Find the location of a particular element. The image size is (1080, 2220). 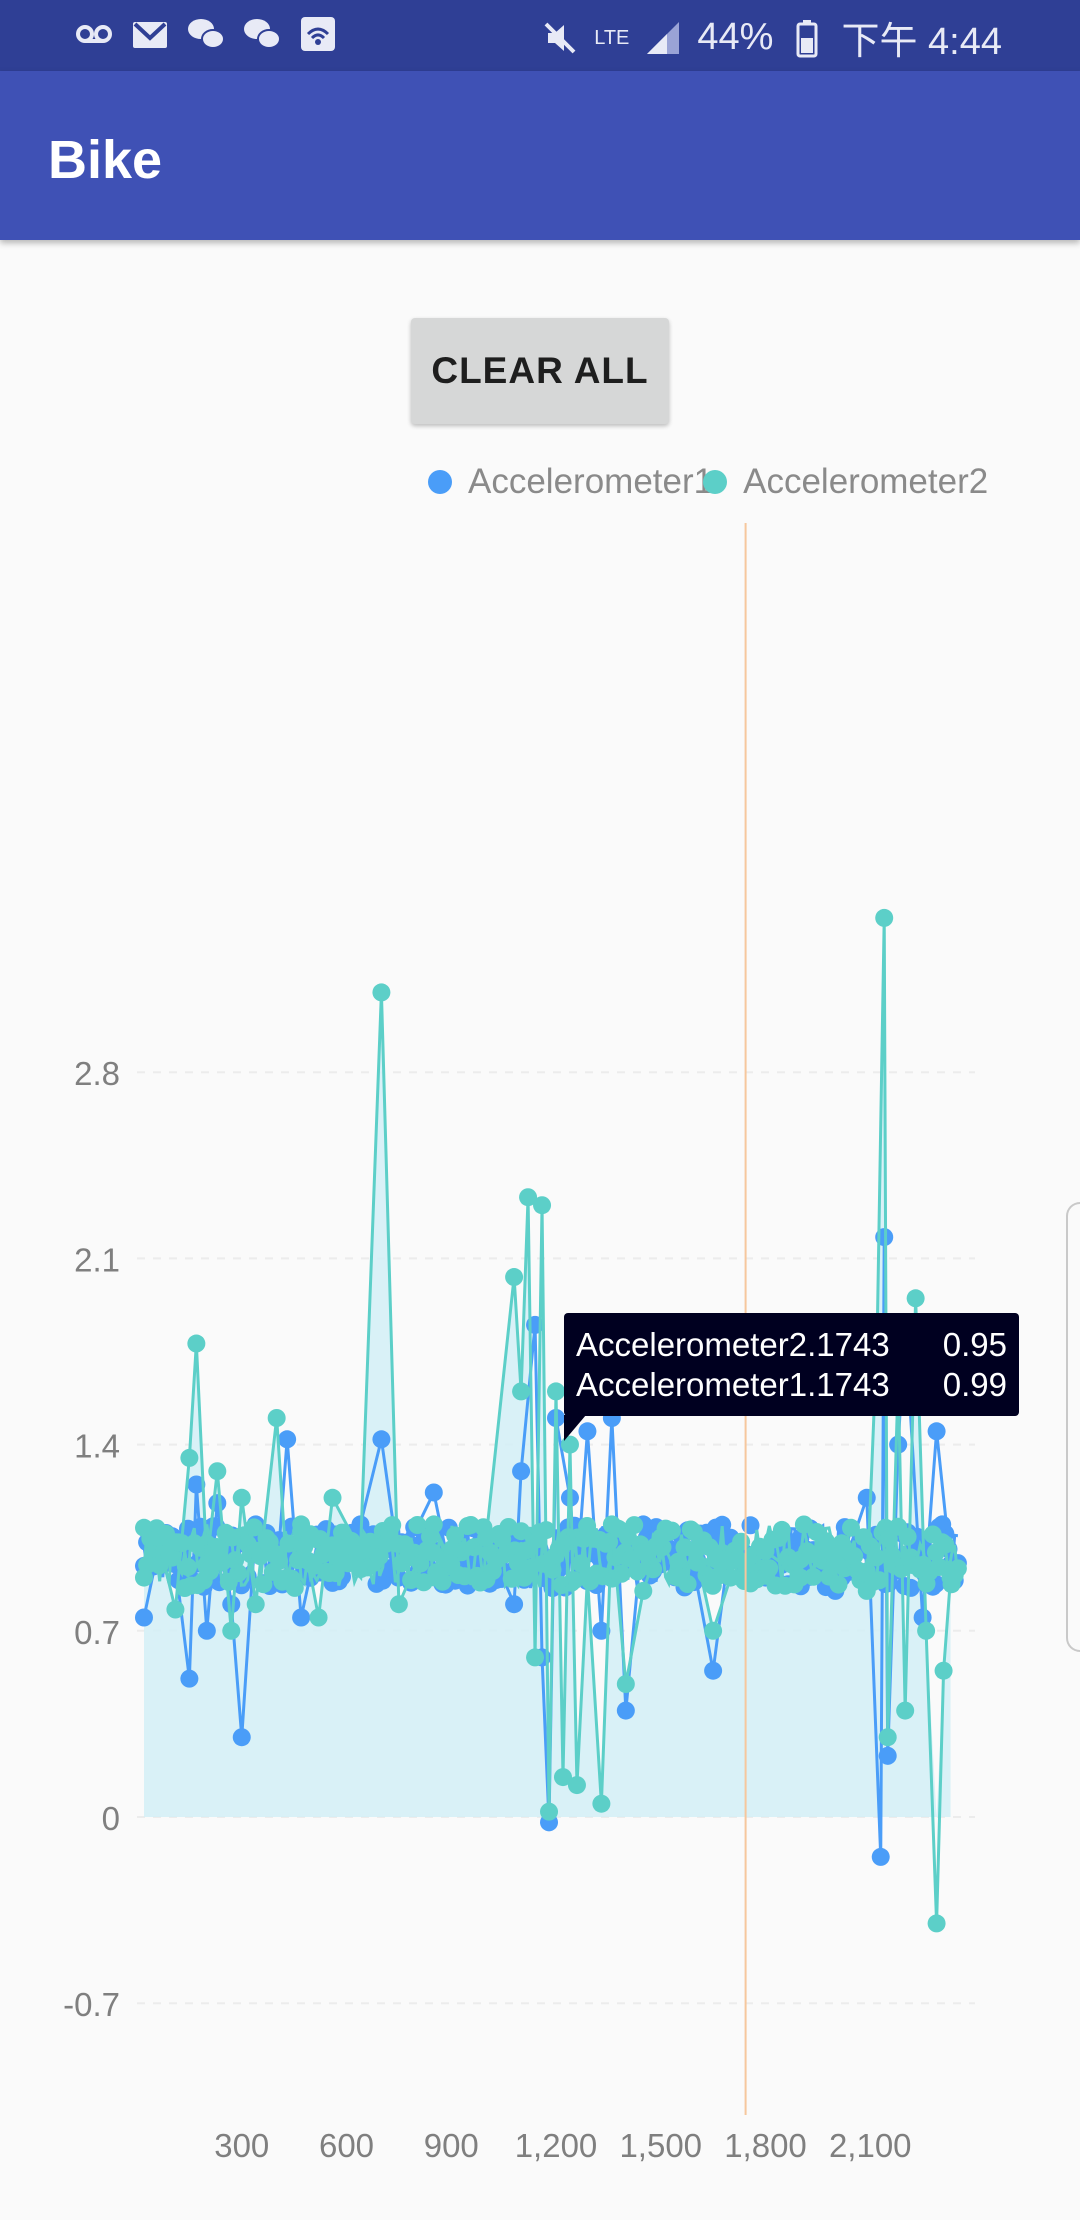

x-tick-label: 600 is located at coordinates (346, 2145).